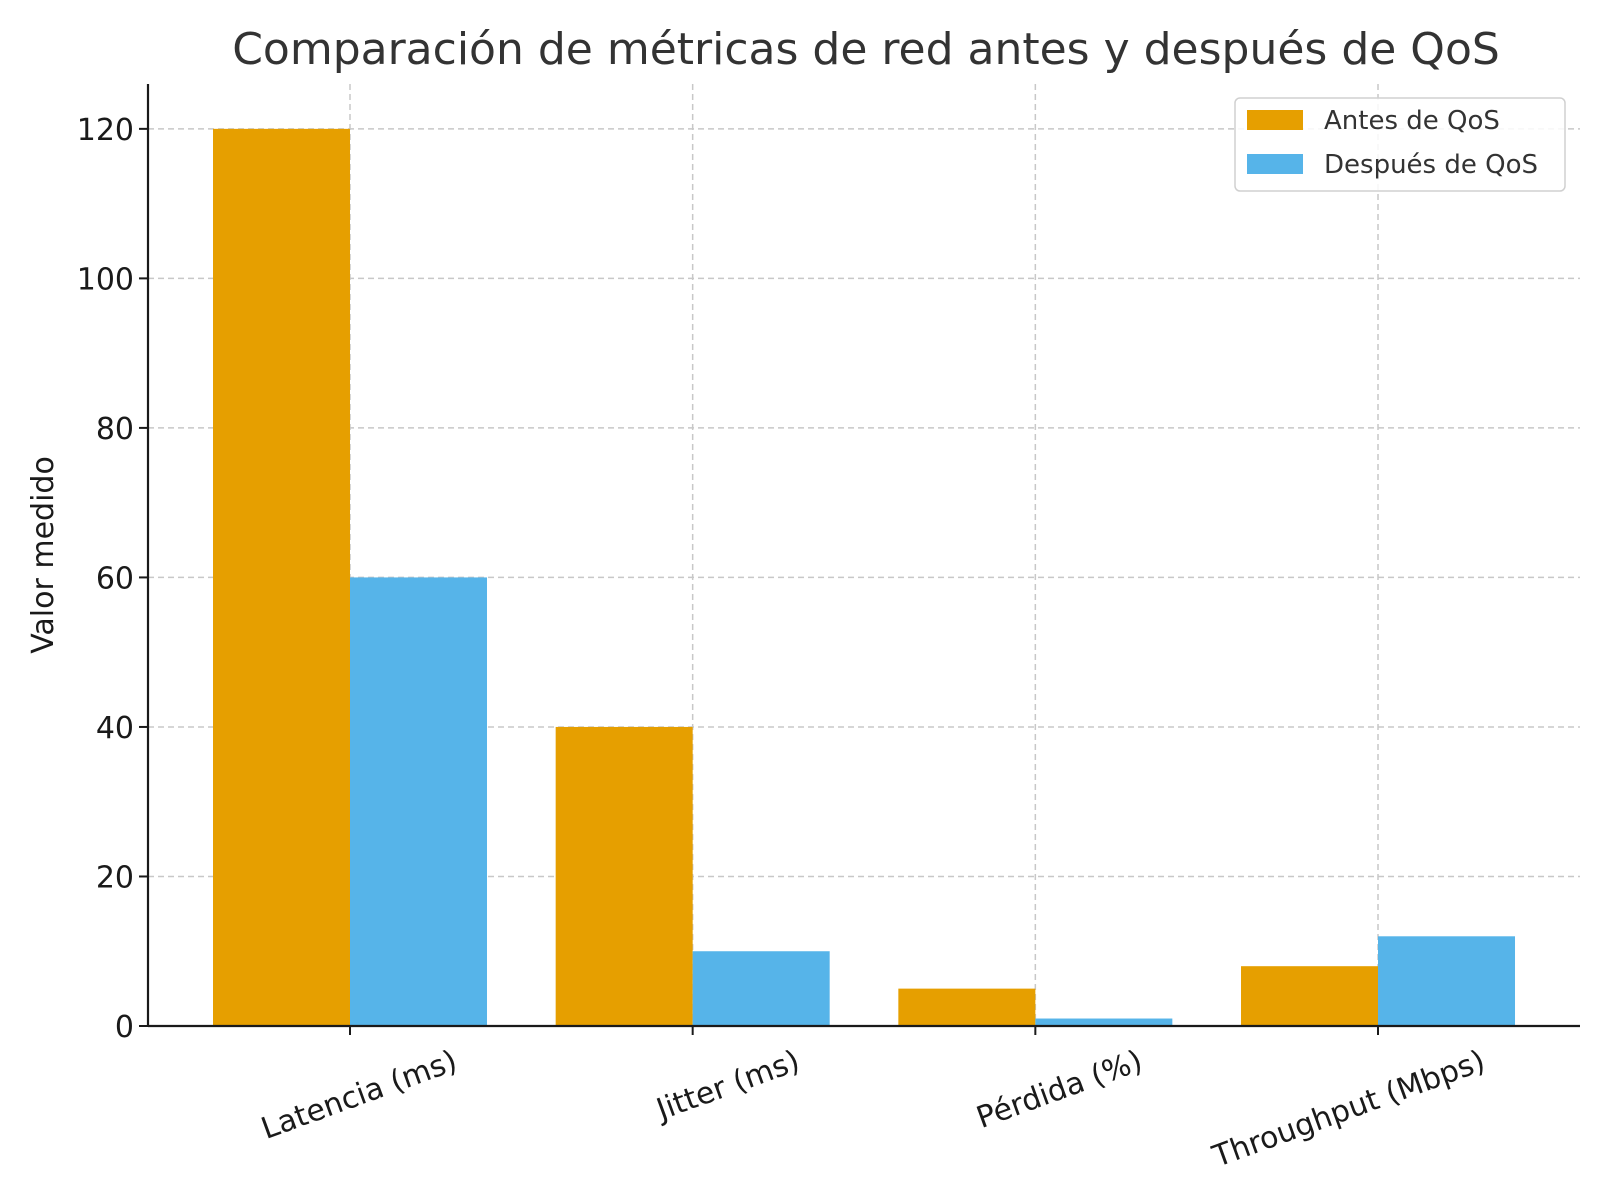  I want to click on y-tick-label: 120, so click(105, 130).